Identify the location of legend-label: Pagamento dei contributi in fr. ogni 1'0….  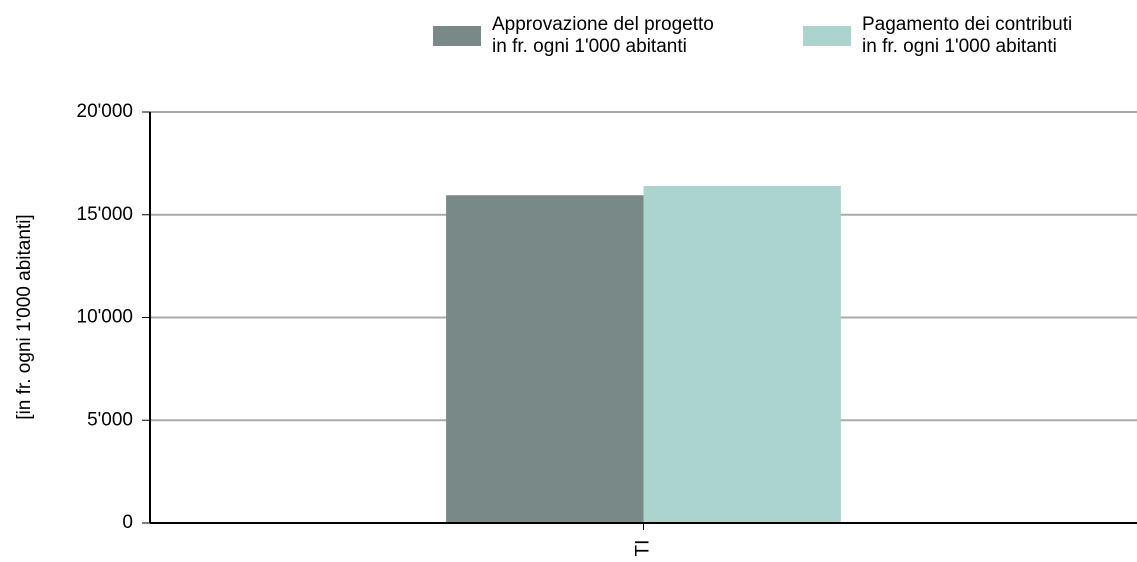
(967, 35).